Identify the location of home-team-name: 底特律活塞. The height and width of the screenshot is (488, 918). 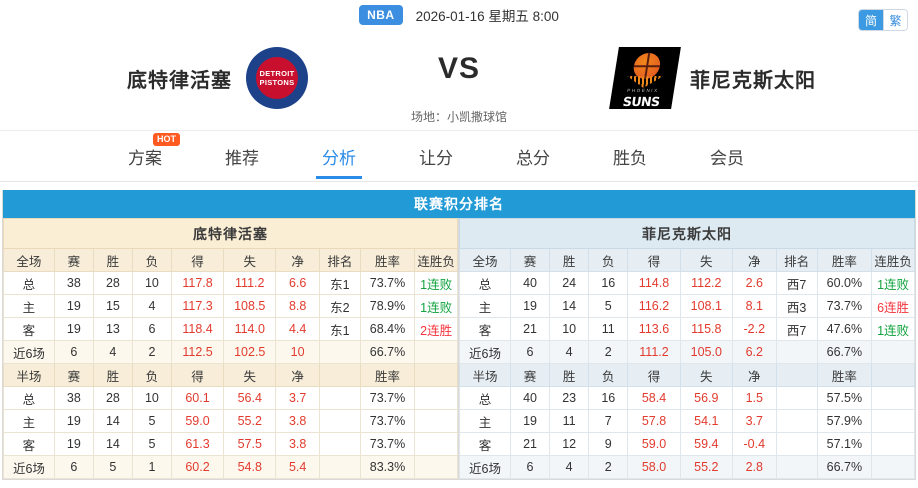
(179, 80).